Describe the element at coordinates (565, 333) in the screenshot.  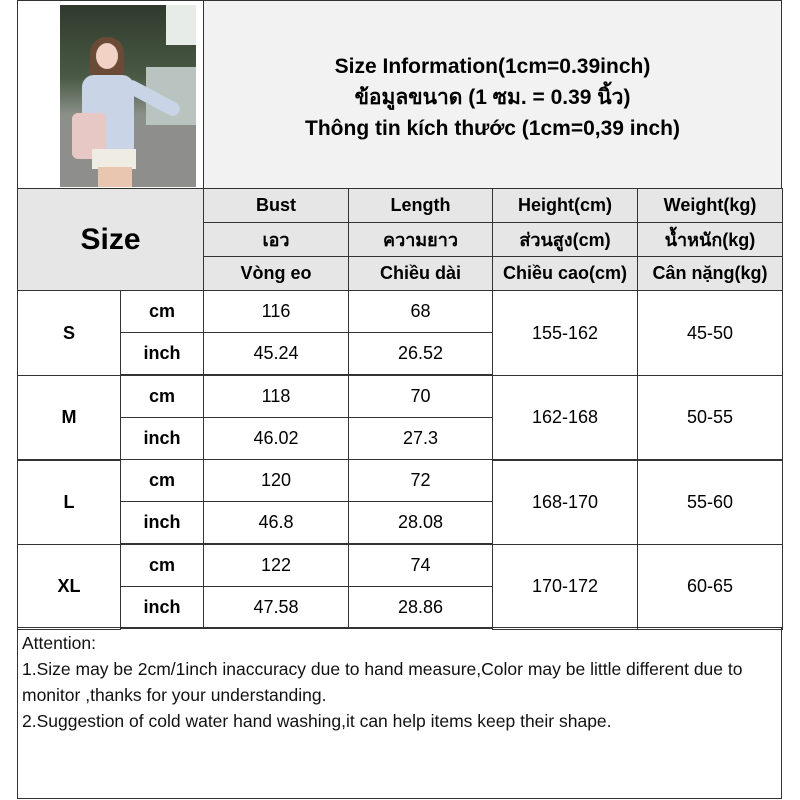
I see `height-value: 155-162` at that location.